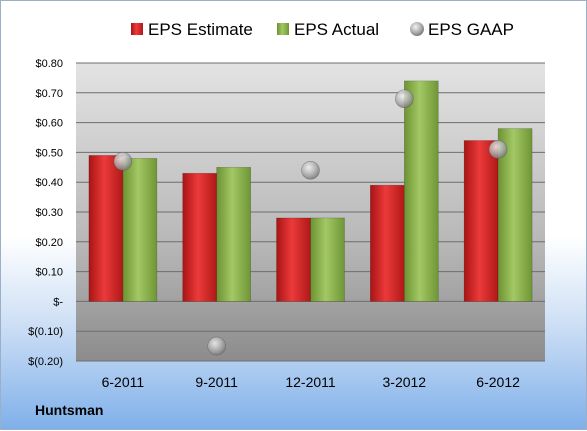  Describe the element at coordinates (471, 29) in the screenshot. I see `legend-label: EPS GAAP` at that location.